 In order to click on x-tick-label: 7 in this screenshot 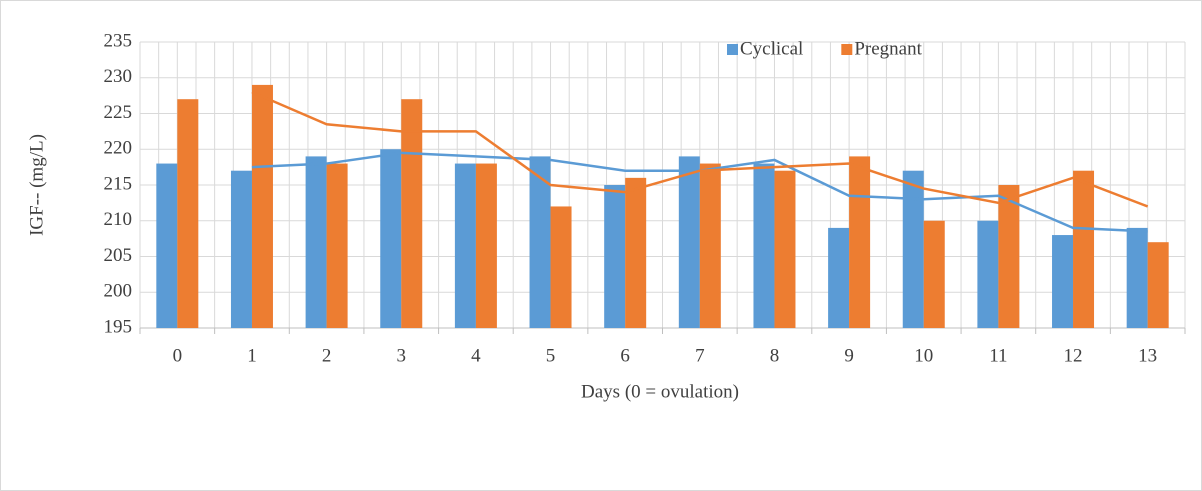, I will do `click(700, 355)`.